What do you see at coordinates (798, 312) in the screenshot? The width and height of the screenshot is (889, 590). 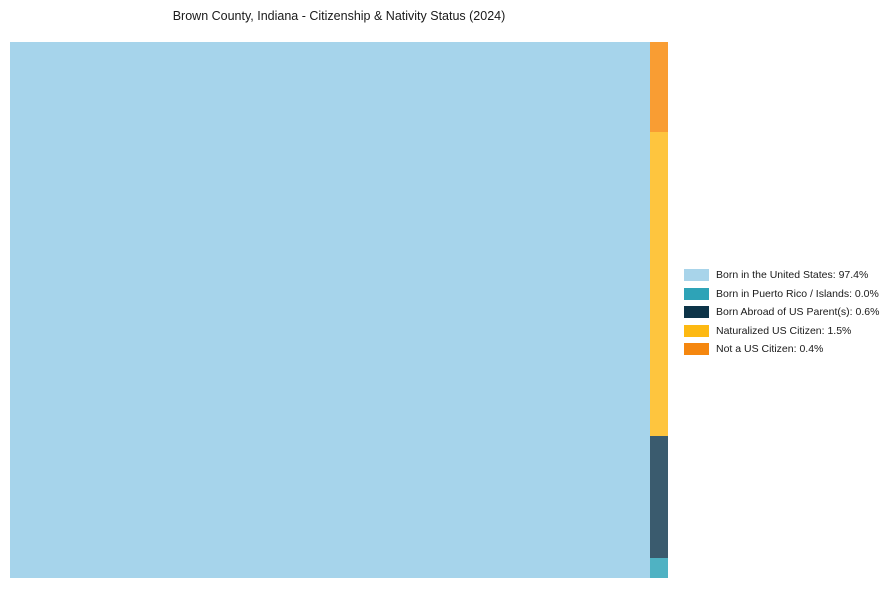 I see `legend-label: Born Abroad of US Parent(s): 0.6%` at bounding box center [798, 312].